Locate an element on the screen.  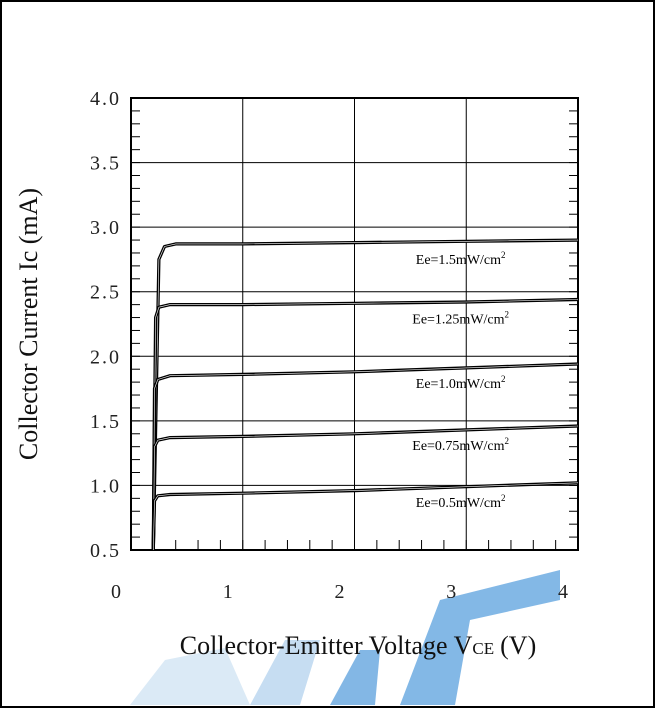
series-label-text: Ee=0.75mW/cm is located at coordinates (458, 446).